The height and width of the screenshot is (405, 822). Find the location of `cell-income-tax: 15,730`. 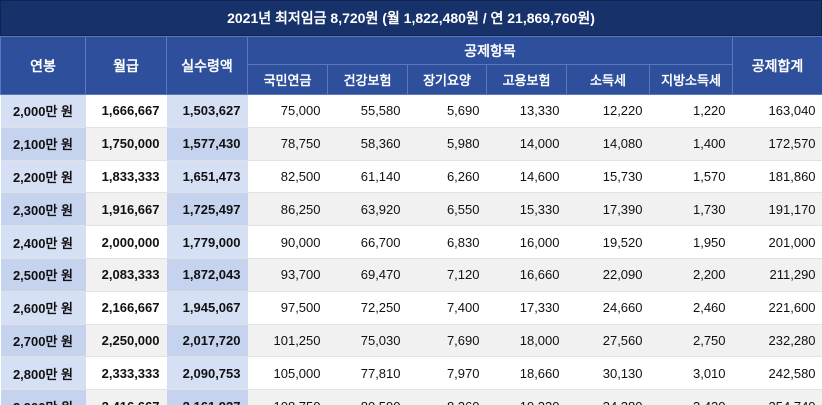

cell-income-tax: 15,730 is located at coordinates (608, 177).